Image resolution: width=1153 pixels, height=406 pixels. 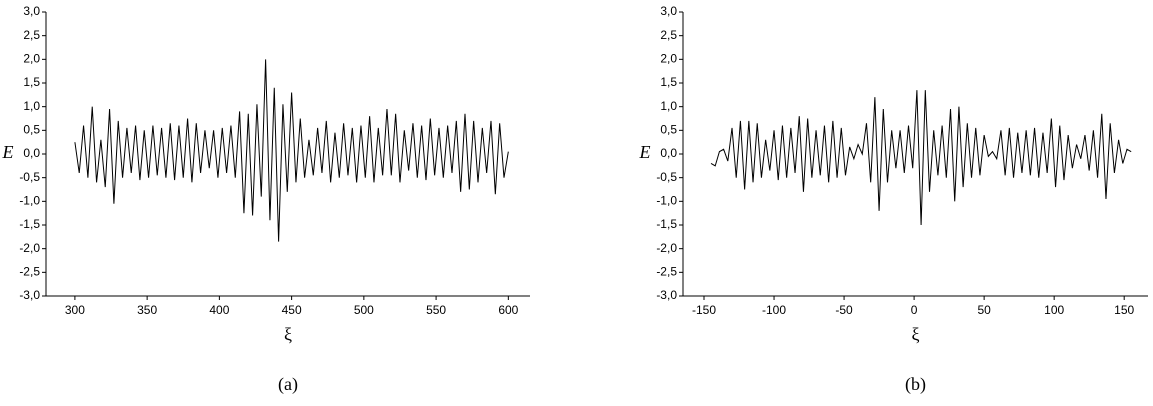 I want to click on x-tick-label: 300, so click(x=75, y=310).